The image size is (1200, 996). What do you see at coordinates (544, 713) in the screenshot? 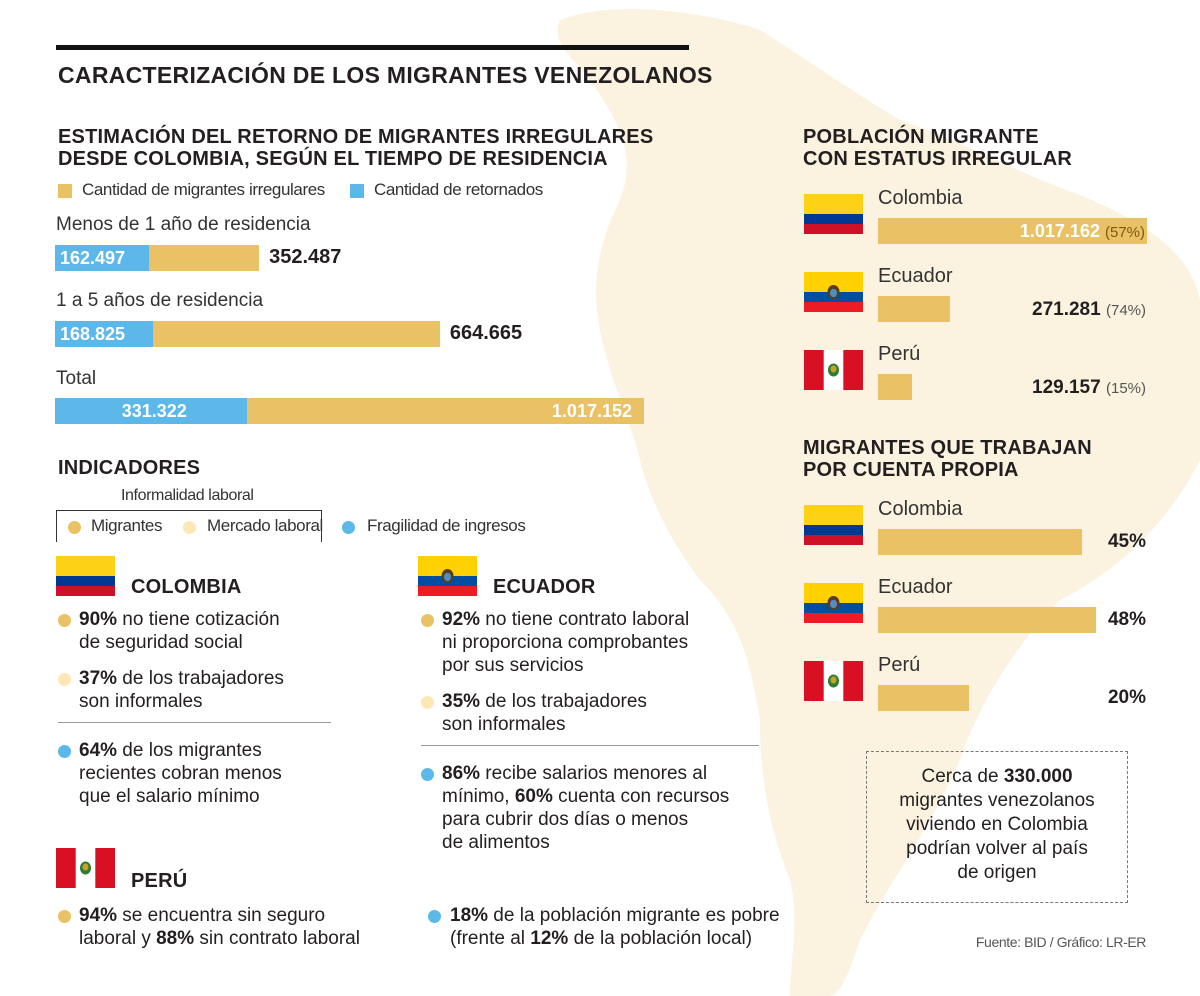
I see `ecuador-item2: 35% de los trabajadores son informales` at bounding box center [544, 713].